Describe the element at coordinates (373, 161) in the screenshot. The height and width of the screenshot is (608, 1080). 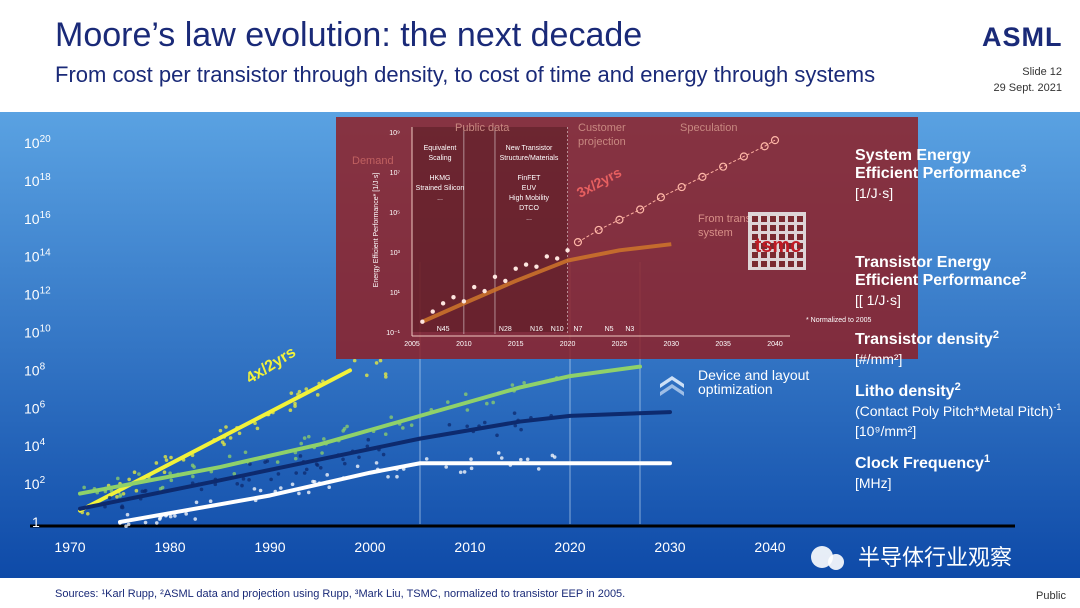
I see `inset-dimmed-label: Demand` at that location.